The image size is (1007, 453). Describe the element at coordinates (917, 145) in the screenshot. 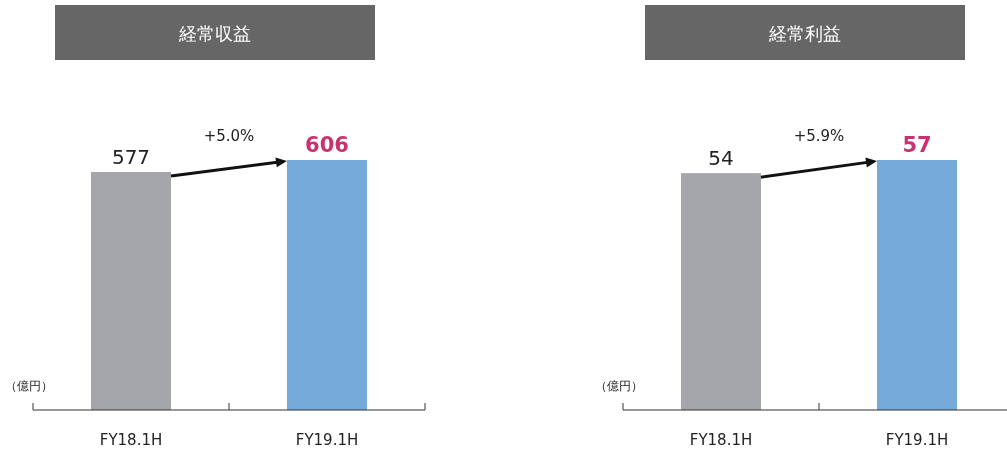

I see `data-label: 57` at that location.